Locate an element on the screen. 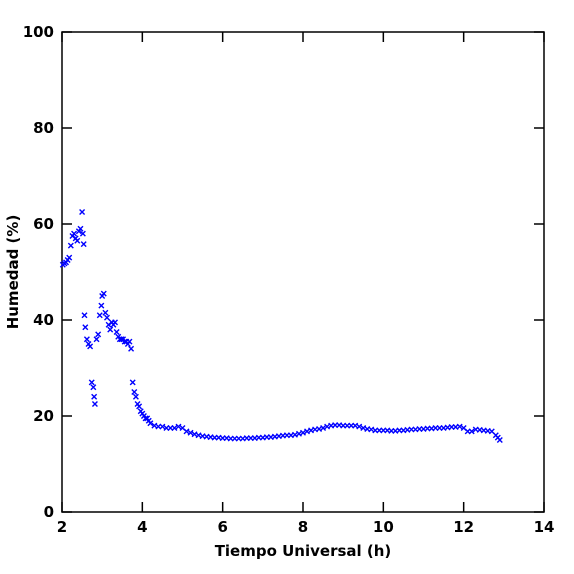 Image resolution: width=574 pixels, height=574 pixels. y-tick-label: 40 is located at coordinates (43, 320).